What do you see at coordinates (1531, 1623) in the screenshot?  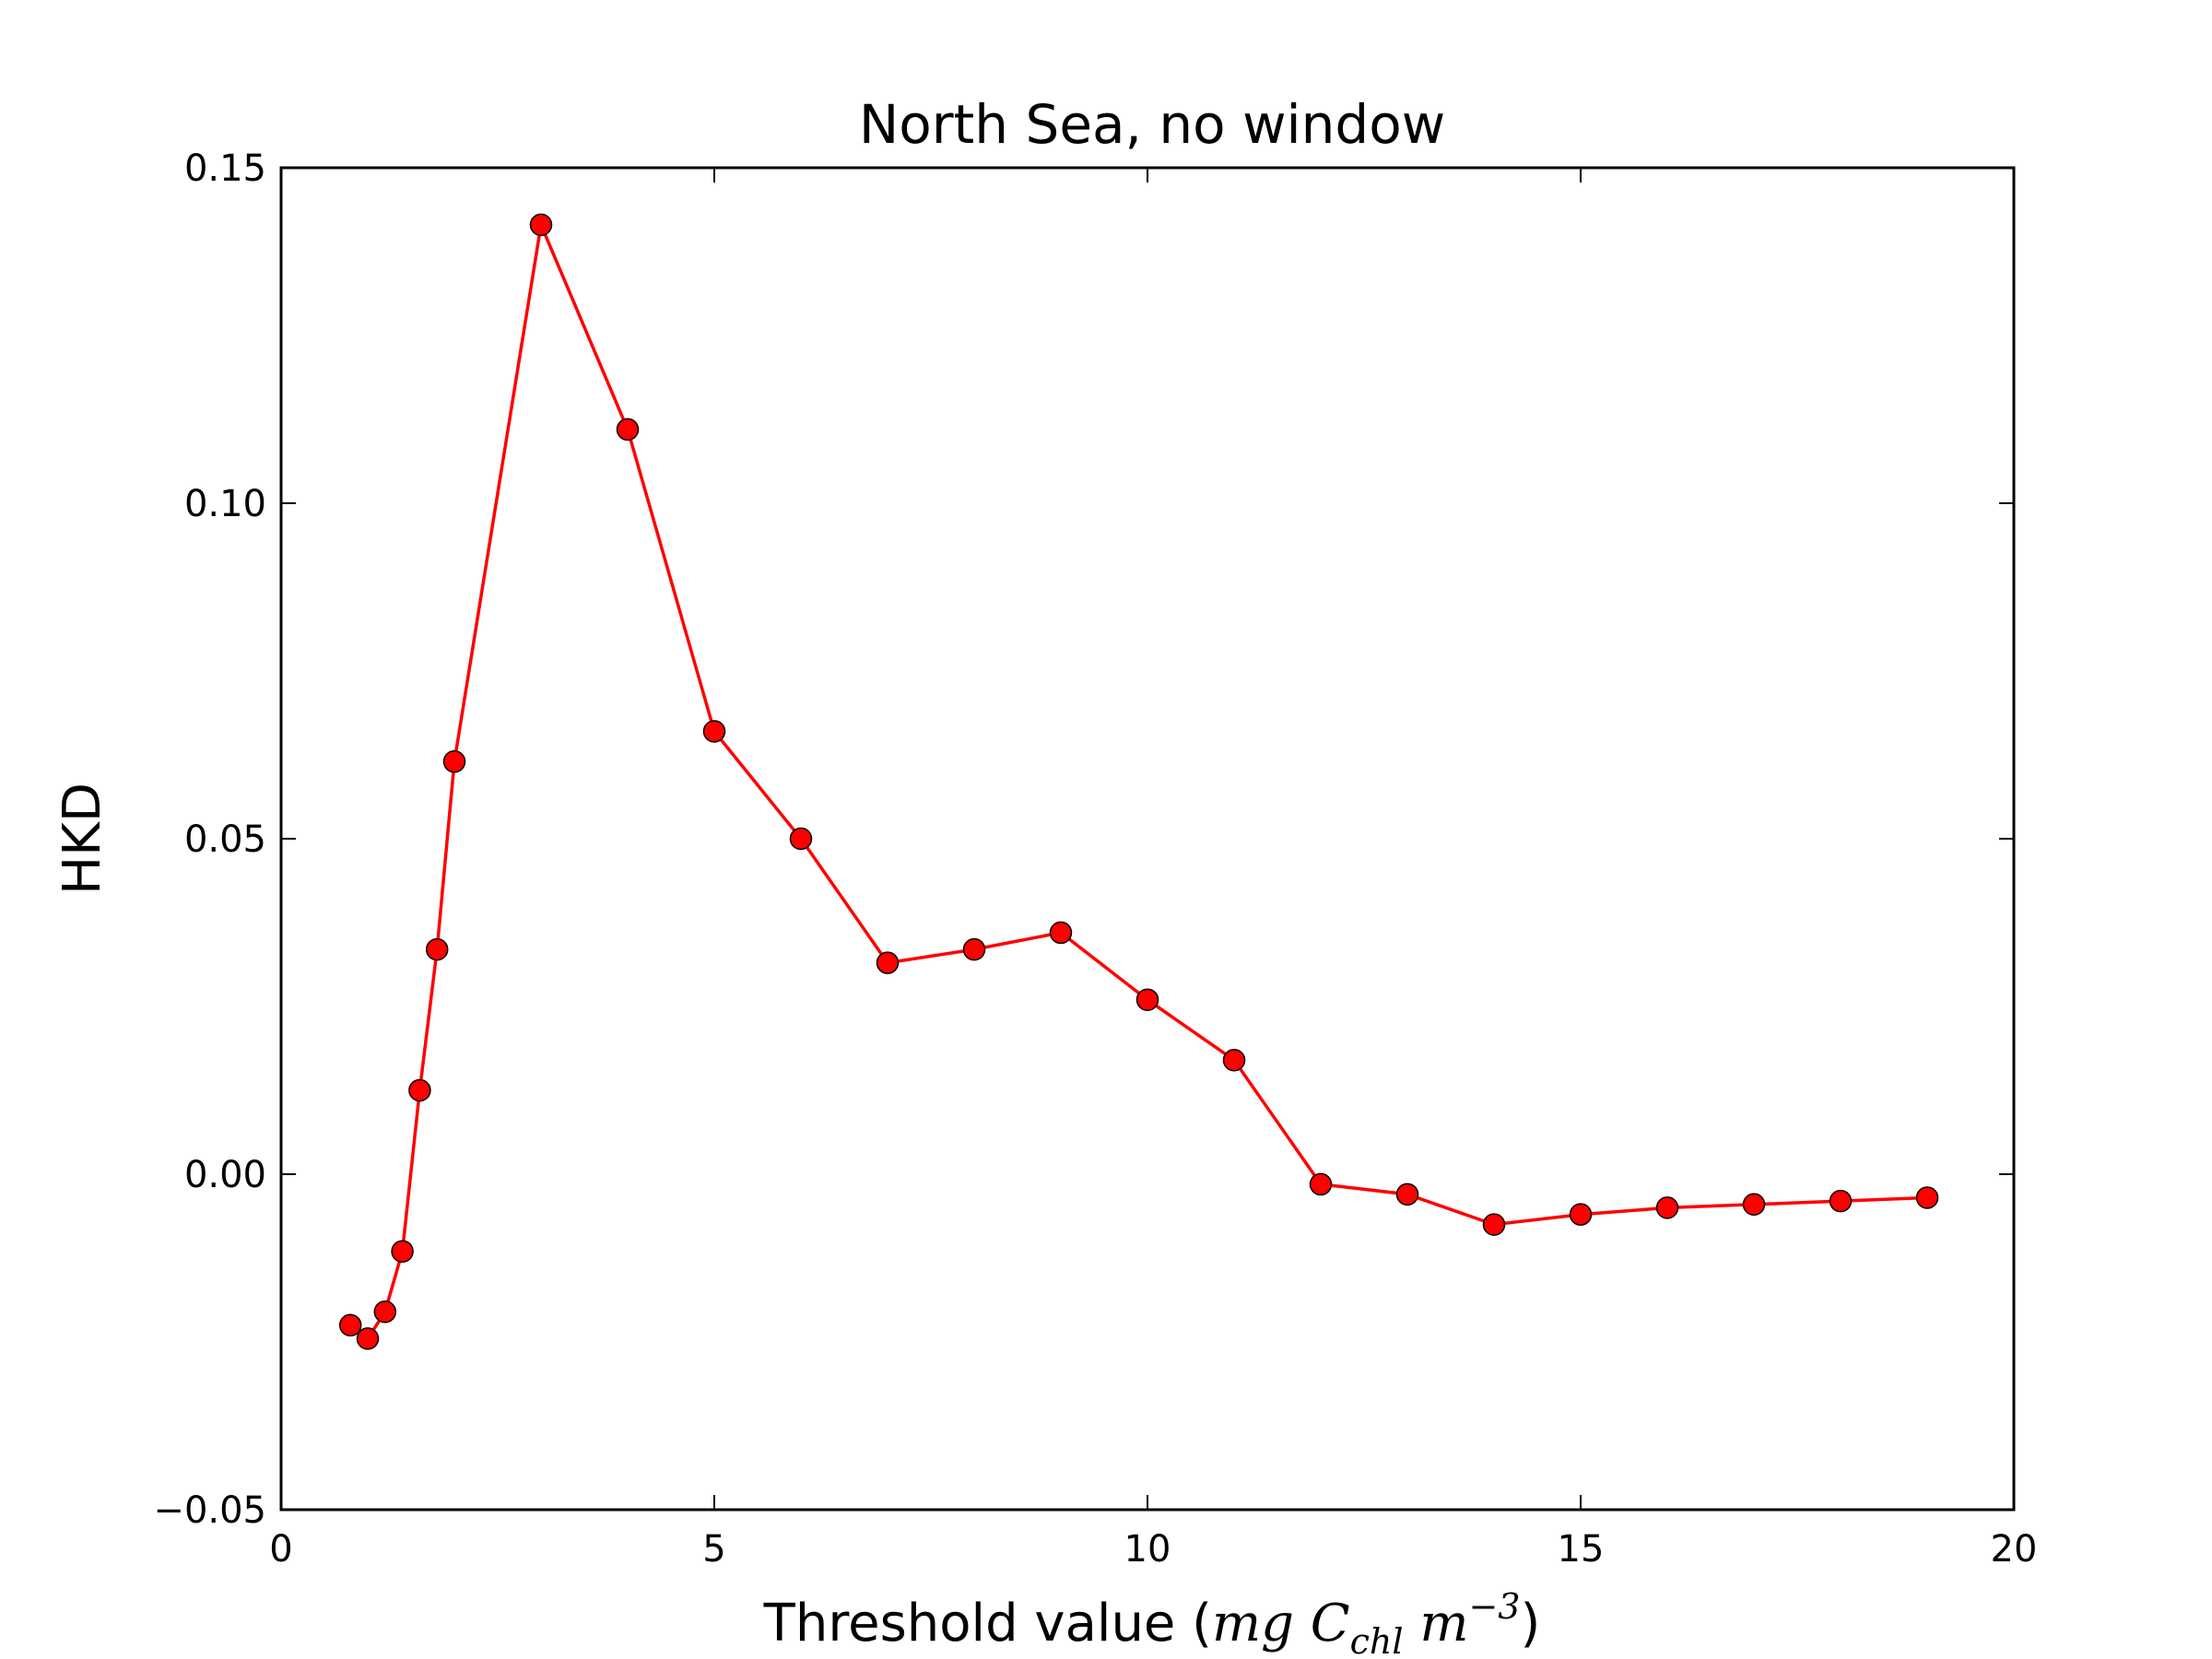 I see `x-axis-label-close: )` at bounding box center [1531, 1623].